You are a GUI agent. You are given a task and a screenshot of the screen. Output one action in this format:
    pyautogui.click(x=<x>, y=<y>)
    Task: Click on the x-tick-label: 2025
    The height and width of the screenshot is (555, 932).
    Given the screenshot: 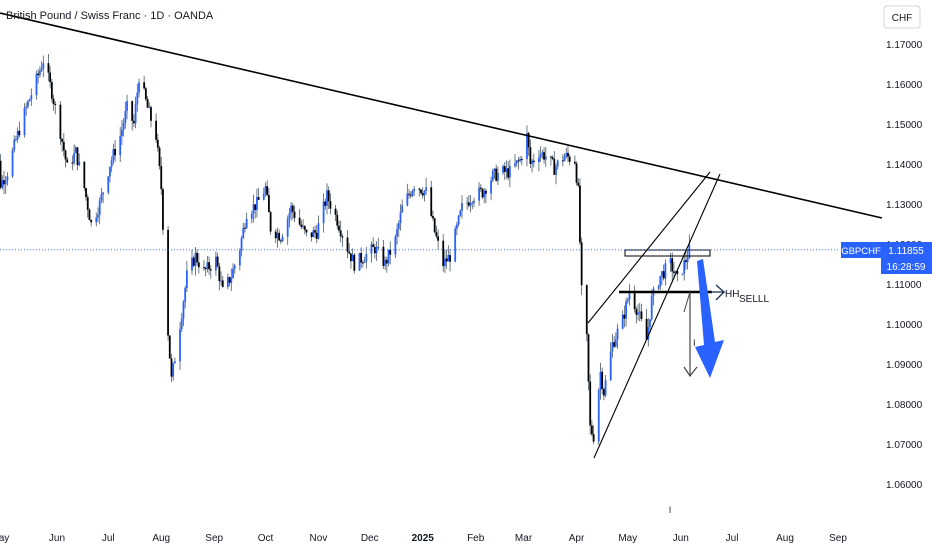 What is the action you would take?
    pyautogui.click(x=423, y=538)
    